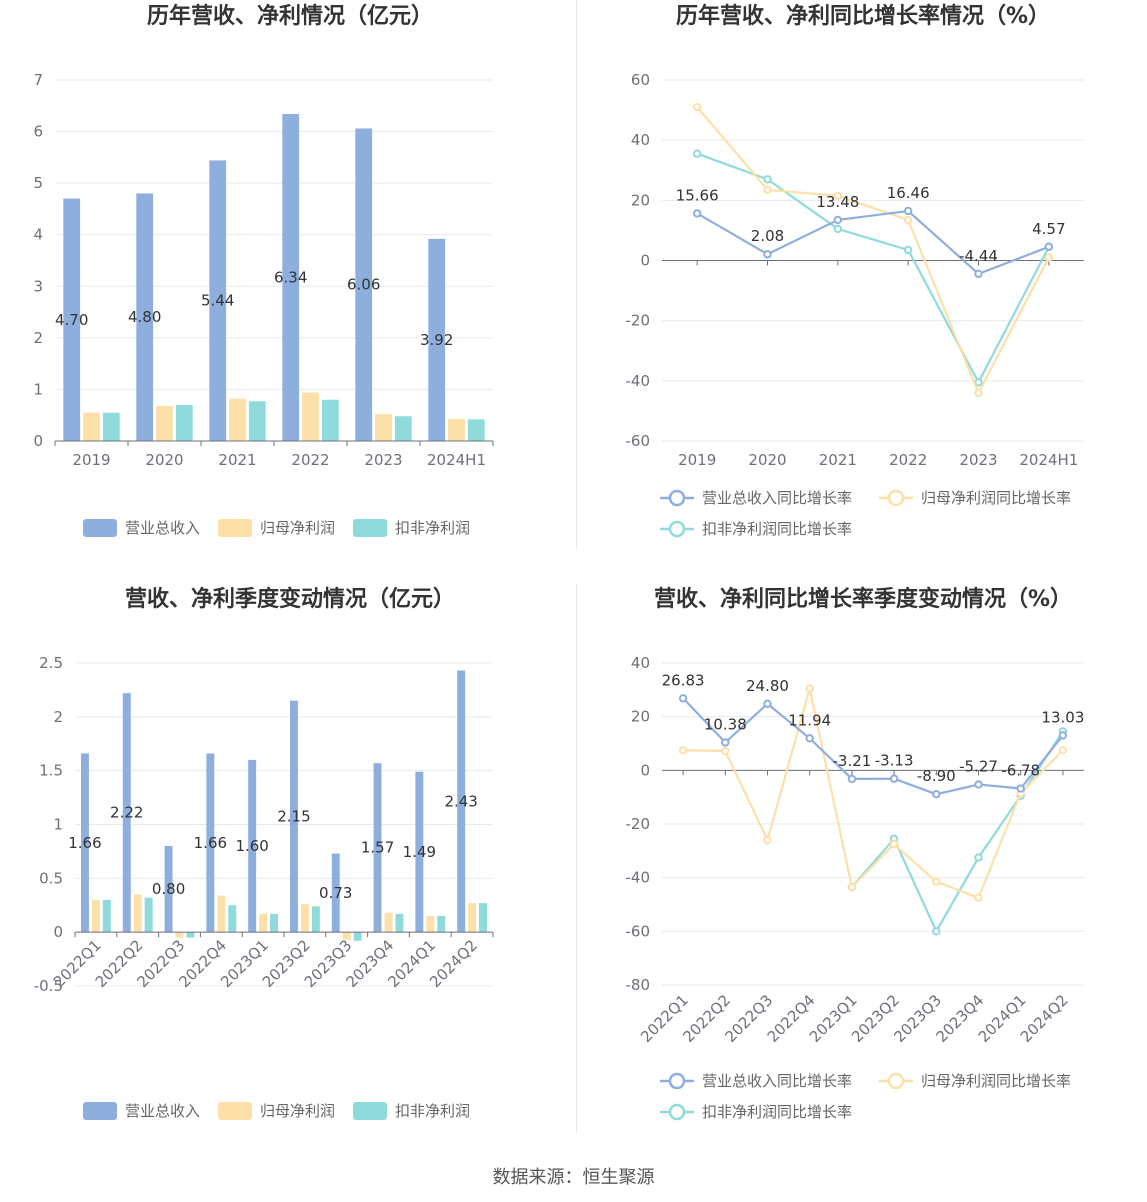 The image size is (1147, 1202). What do you see at coordinates (251, 846) in the screenshot?
I see `data-label: 1.60` at bounding box center [251, 846].